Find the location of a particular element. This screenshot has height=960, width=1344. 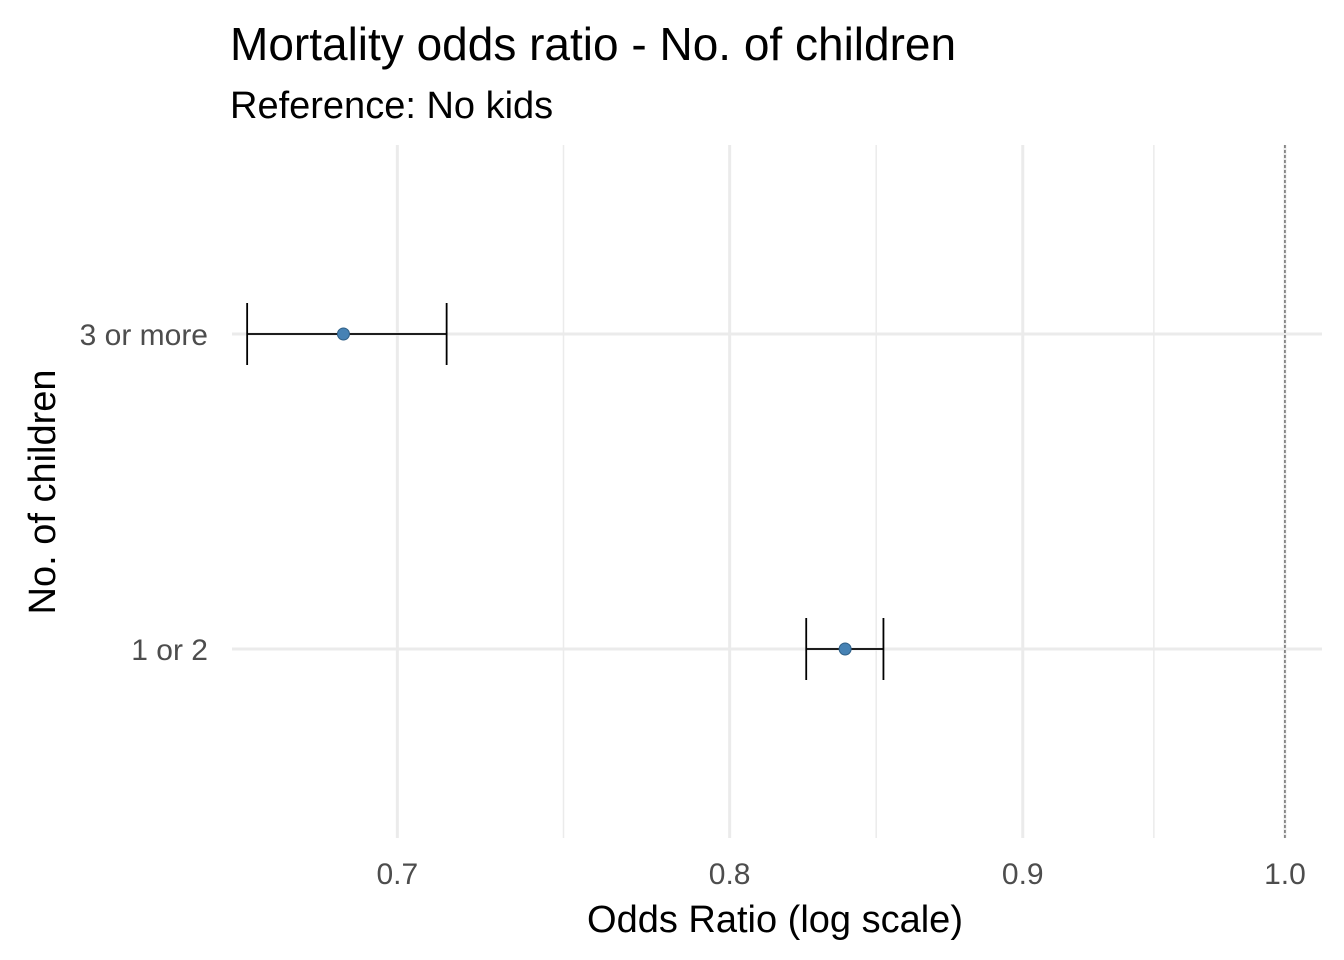

x-axis-title: Odds Ratio (log scale) is located at coordinates (775, 920).